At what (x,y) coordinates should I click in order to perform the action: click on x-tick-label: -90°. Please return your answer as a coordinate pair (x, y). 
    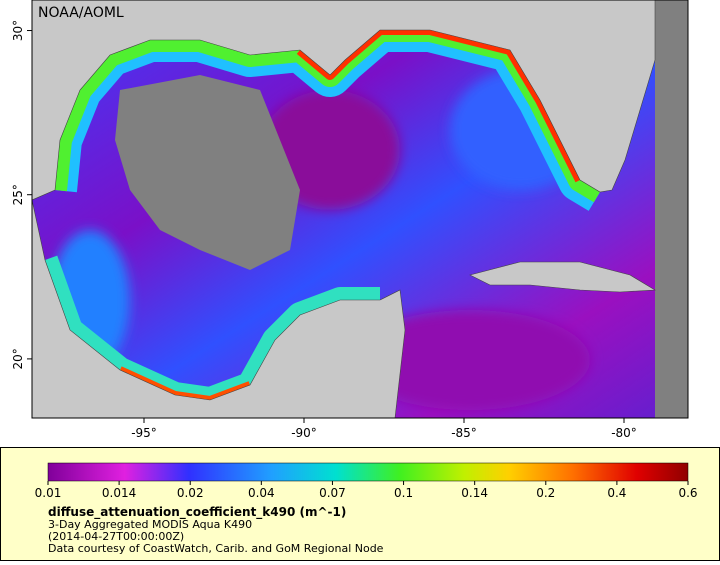
    Looking at the image, I should click on (304, 433).